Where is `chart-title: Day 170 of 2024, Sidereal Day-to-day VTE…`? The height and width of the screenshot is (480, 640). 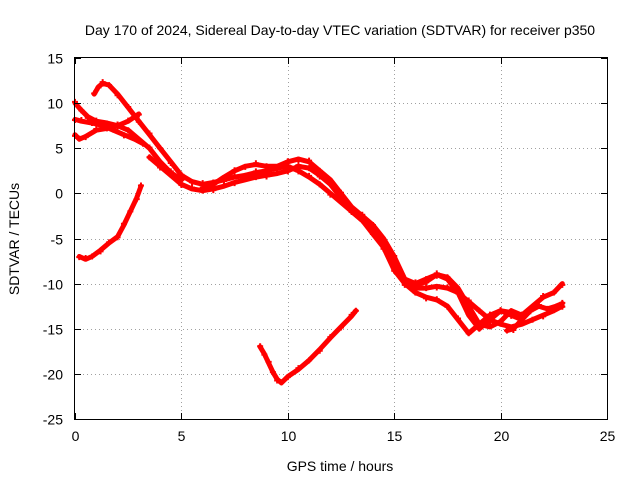
chart-title: Day 170 of 2024, Sidereal Day-to-day VTE… is located at coordinates (340, 30).